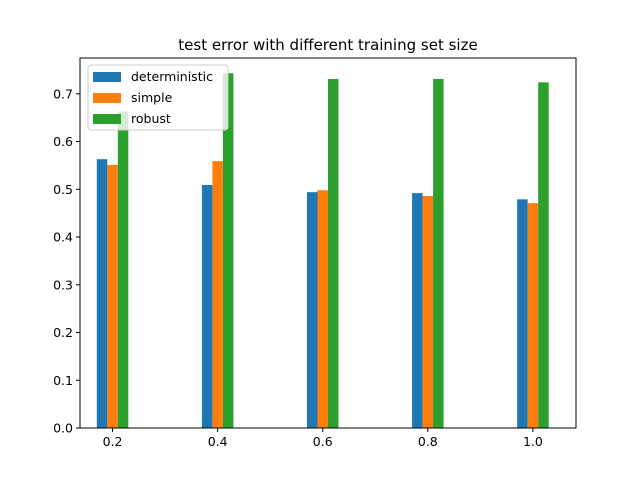 Image resolution: width=640 pixels, height=480 pixels. Describe the element at coordinates (63, 189) in the screenshot. I see `y-tick-label-0.5: 0.5` at that location.